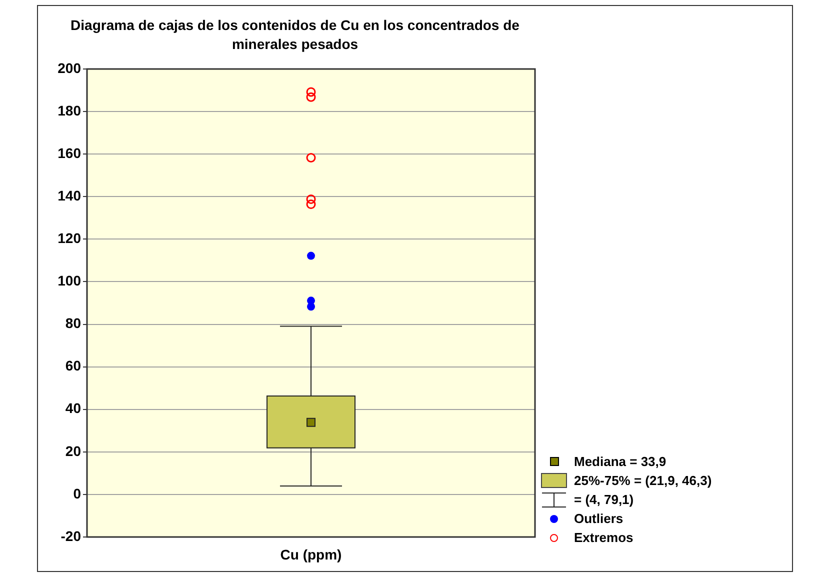 This screenshot has width=827, height=583. What do you see at coordinates (70, 152) in the screenshot?
I see `y-tick-label: 160` at bounding box center [70, 152].